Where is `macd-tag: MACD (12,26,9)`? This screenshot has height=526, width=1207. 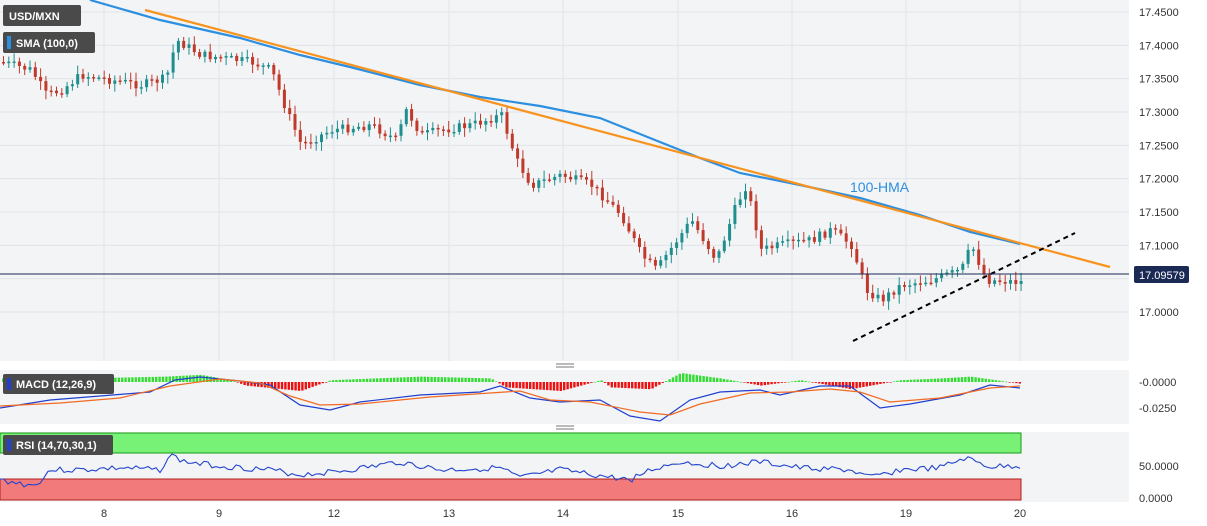 macd-tag: MACD (12,26,9) is located at coordinates (58, 384).